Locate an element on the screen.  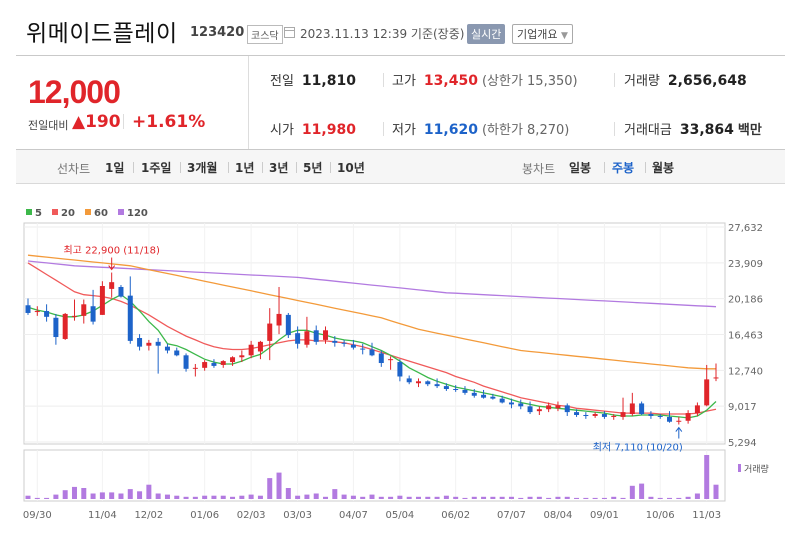
high-annotation: 최고 22,900 (11/18) is located at coordinates (111, 251).